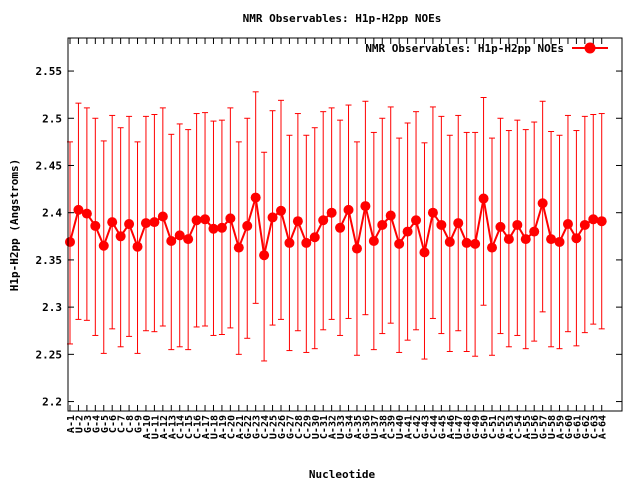 This screenshot has width=640, height=480. Describe the element at coordinates (130, 424) in the screenshot. I see `x-tick-label: C-8` at that location.